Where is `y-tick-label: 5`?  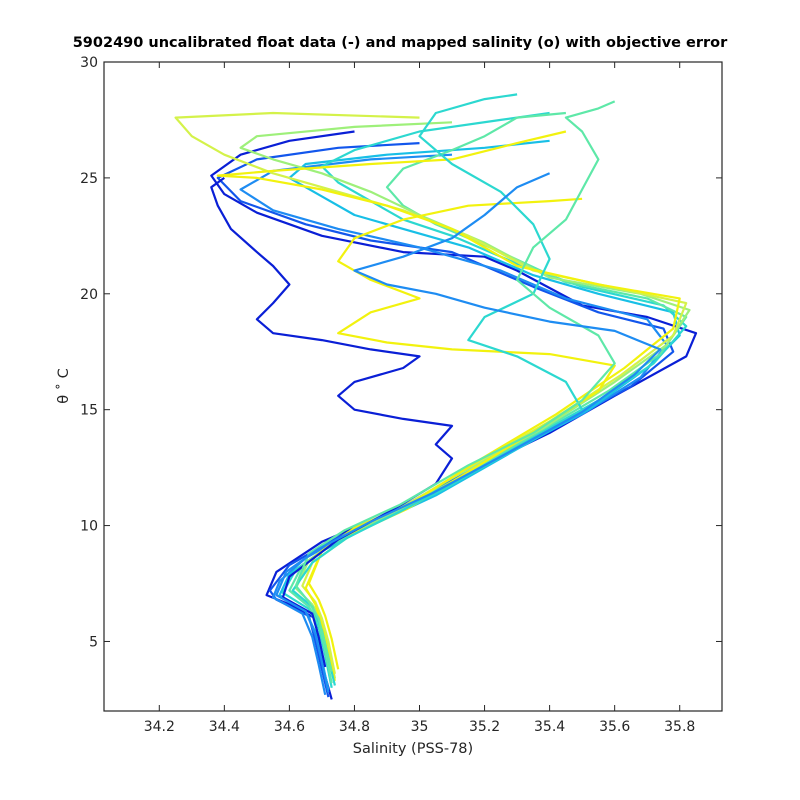 y-tick-label: 5 is located at coordinates (93, 642).